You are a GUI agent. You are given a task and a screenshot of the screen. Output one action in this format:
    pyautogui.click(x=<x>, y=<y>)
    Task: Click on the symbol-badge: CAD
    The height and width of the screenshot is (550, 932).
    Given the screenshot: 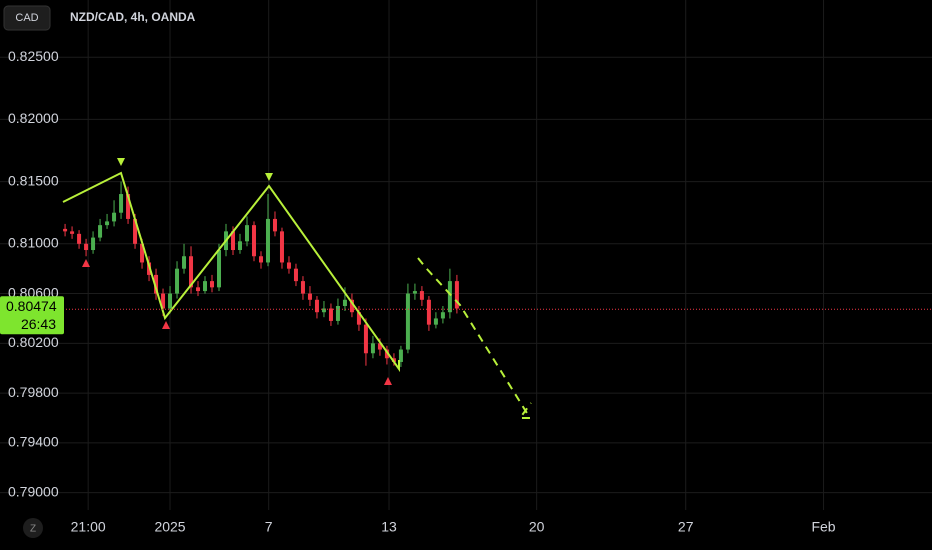 What is the action you would take?
    pyautogui.click(x=26, y=18)
    